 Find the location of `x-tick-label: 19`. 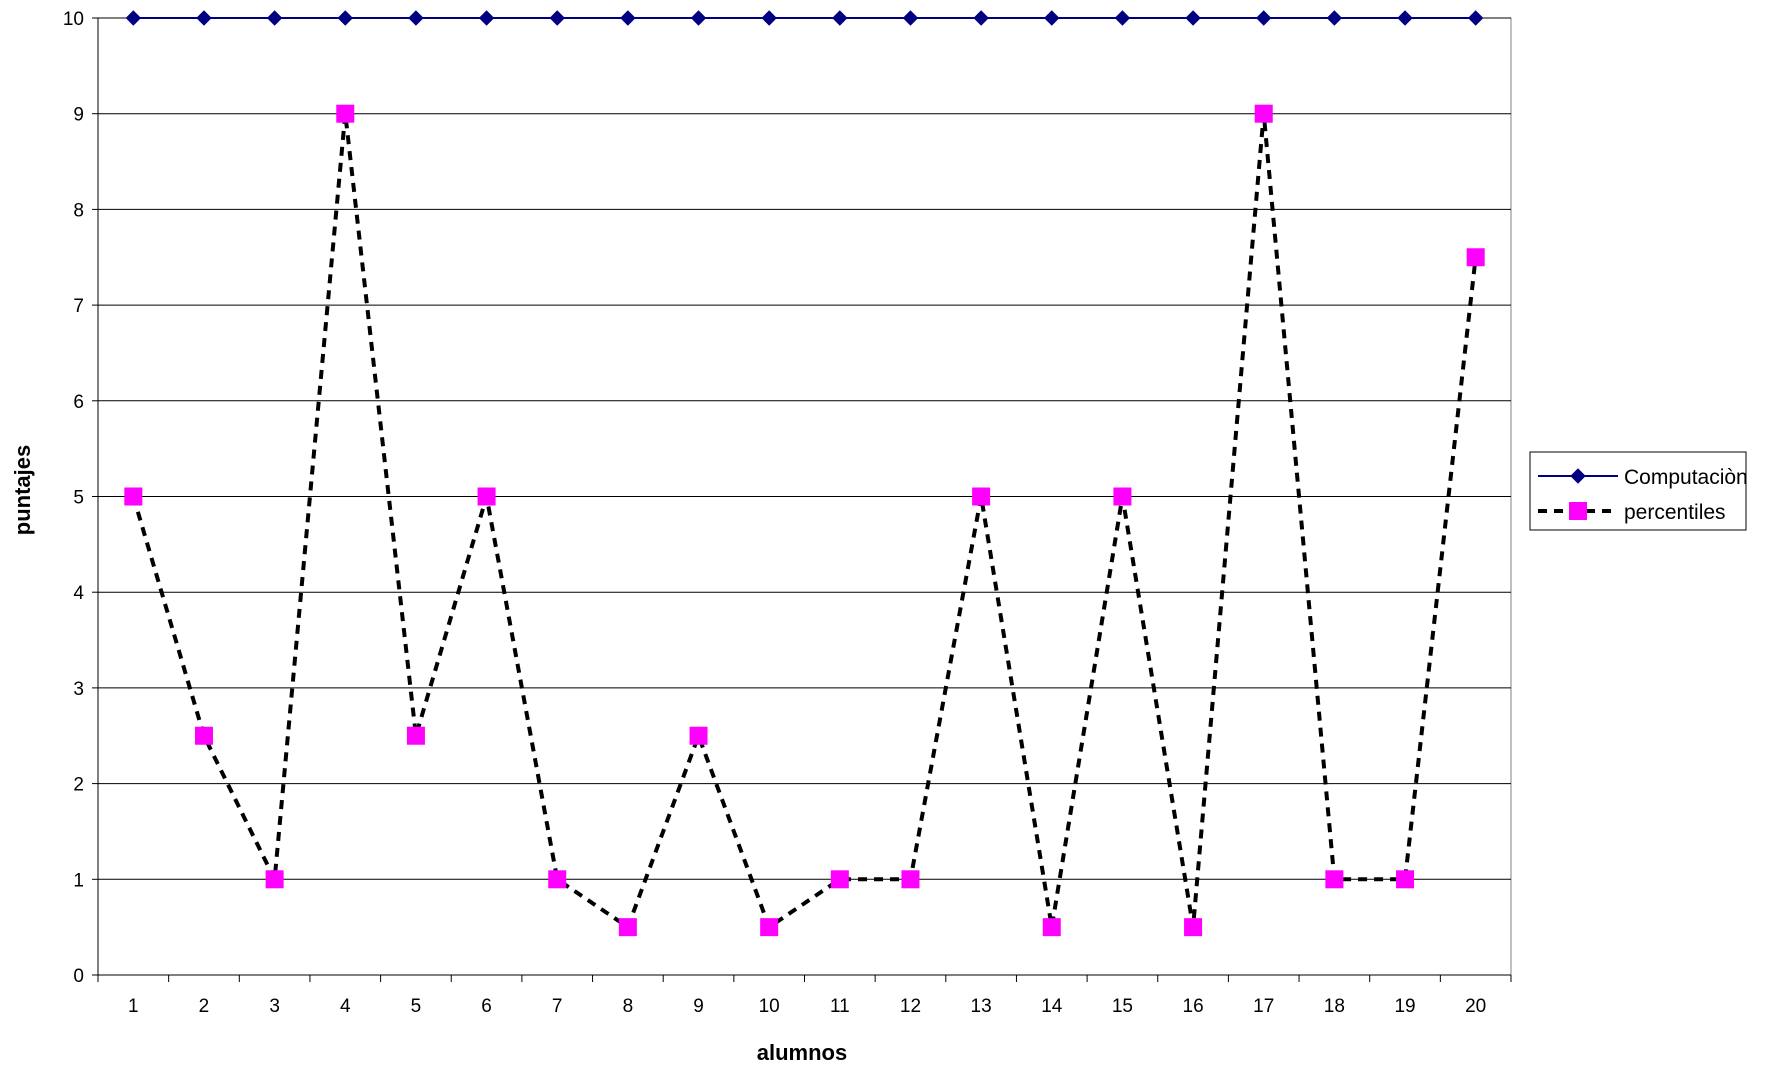

x-tick-label: 19 is located at coordinates (1404, 1006).